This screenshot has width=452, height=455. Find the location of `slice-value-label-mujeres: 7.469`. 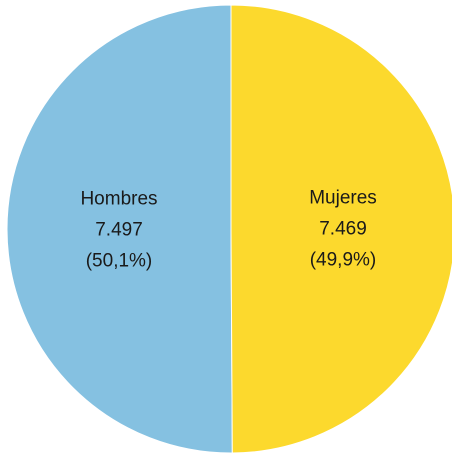

slice-value-label-mujeres: 7.469 is located at coordinates (343, 229).